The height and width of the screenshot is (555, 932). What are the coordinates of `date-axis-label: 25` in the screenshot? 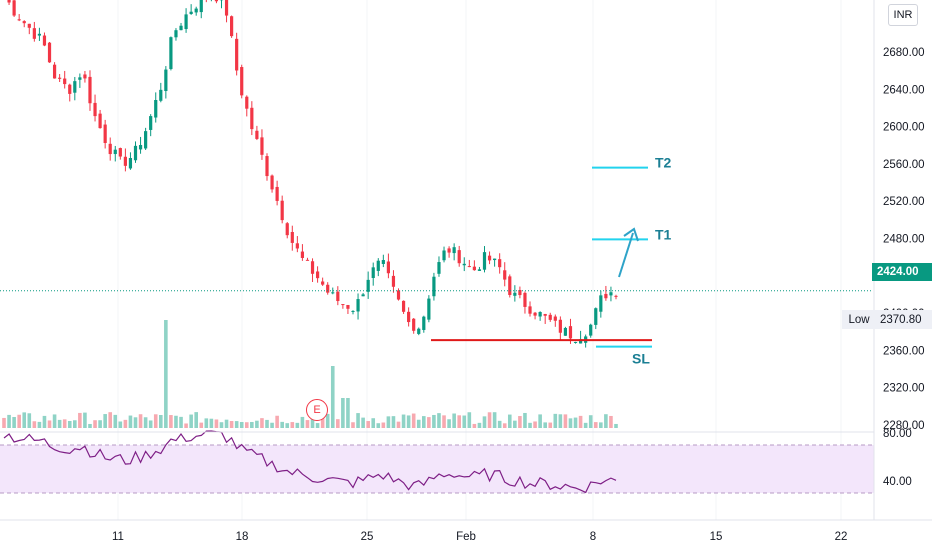 It's located at (367, 537).